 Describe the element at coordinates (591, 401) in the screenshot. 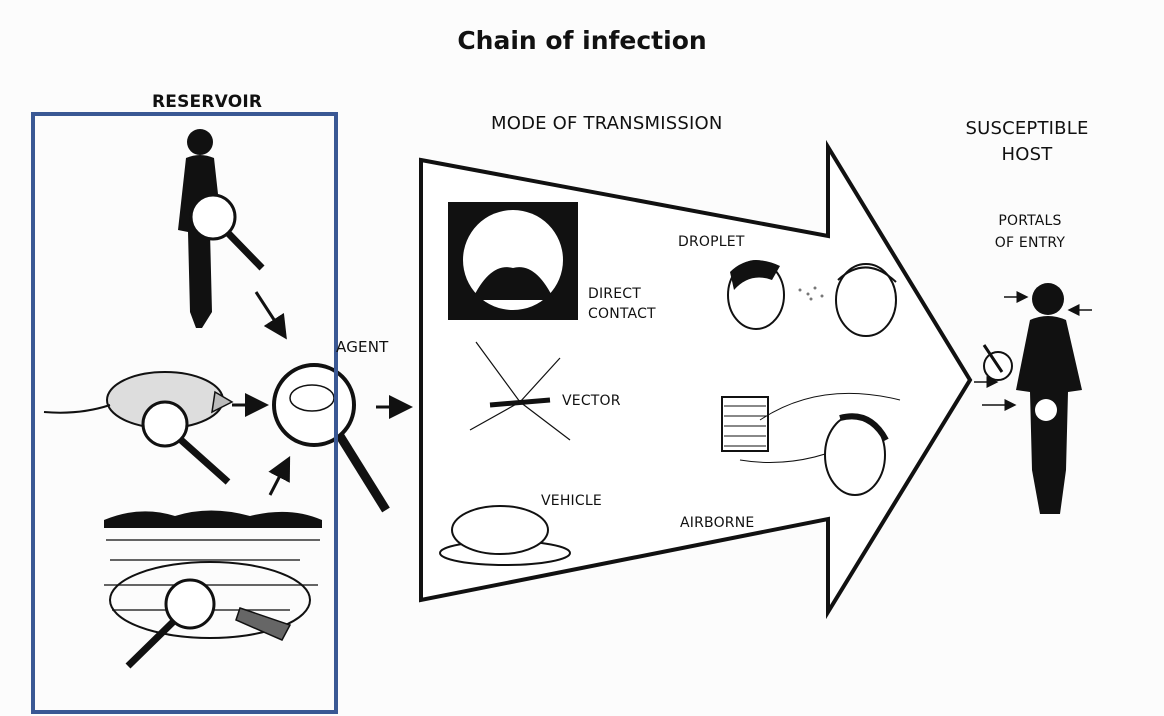

I see `vector-label: VECTOR` at that location.